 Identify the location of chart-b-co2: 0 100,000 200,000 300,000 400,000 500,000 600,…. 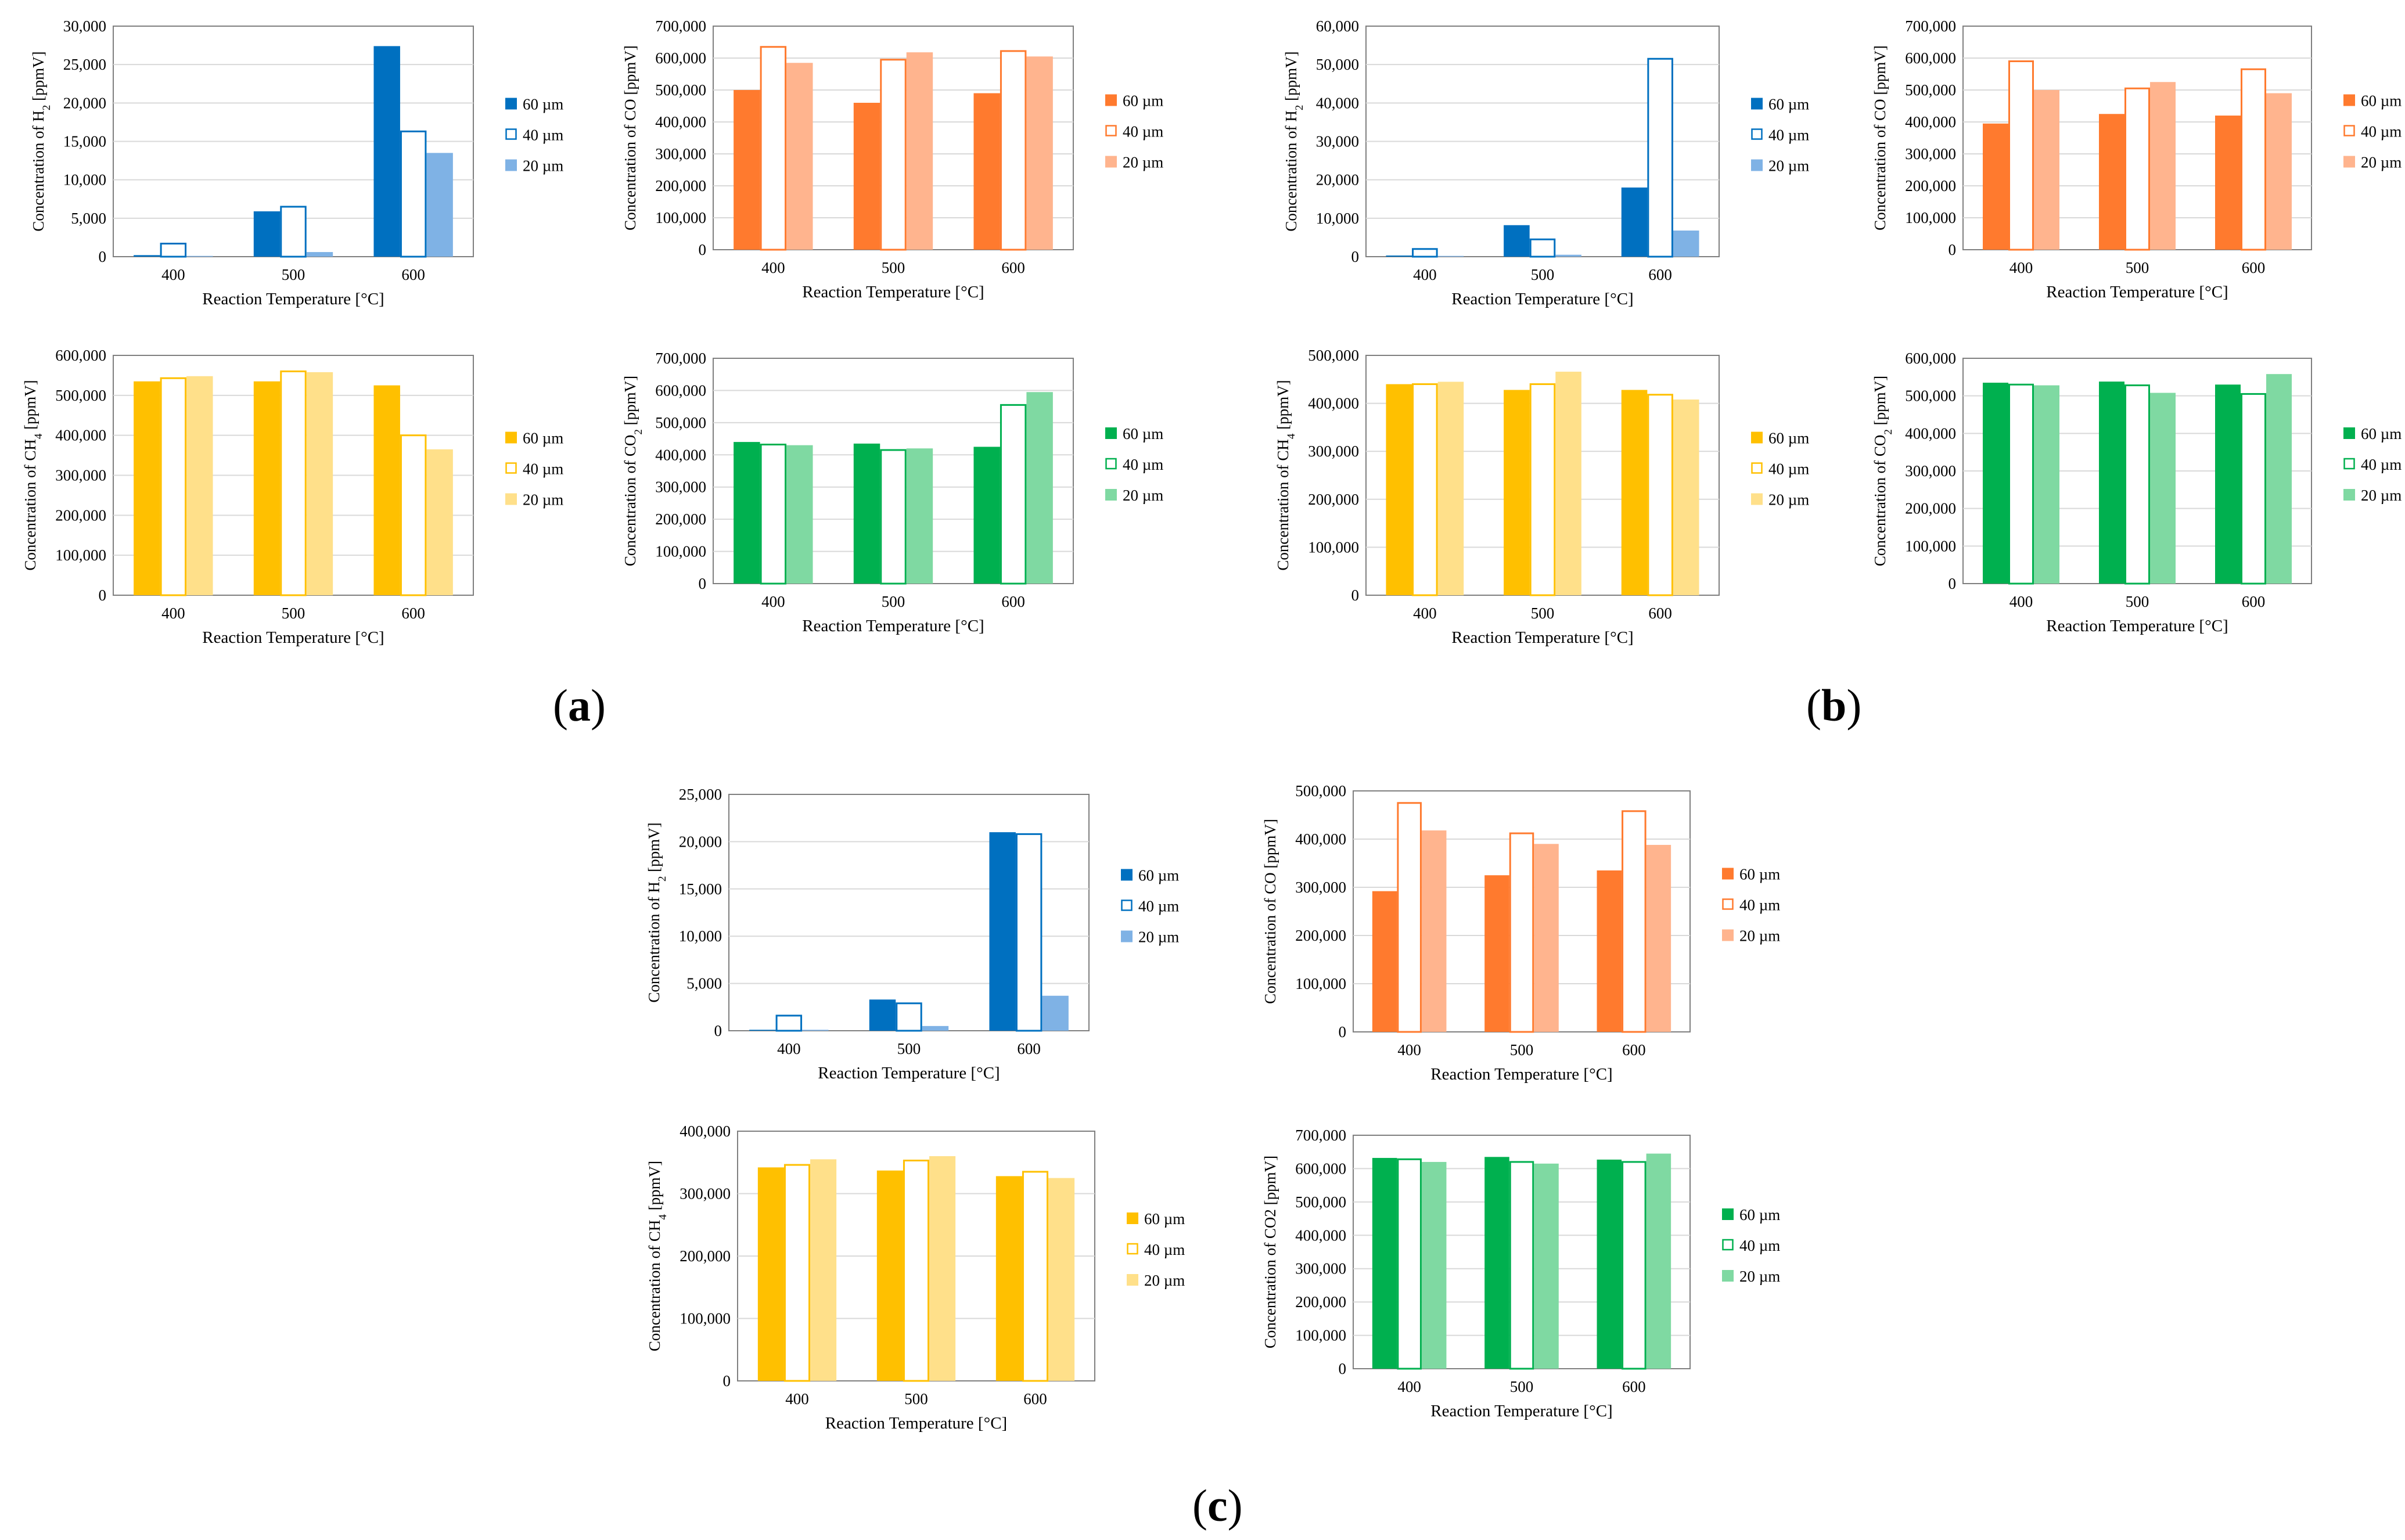
(2136, 493).